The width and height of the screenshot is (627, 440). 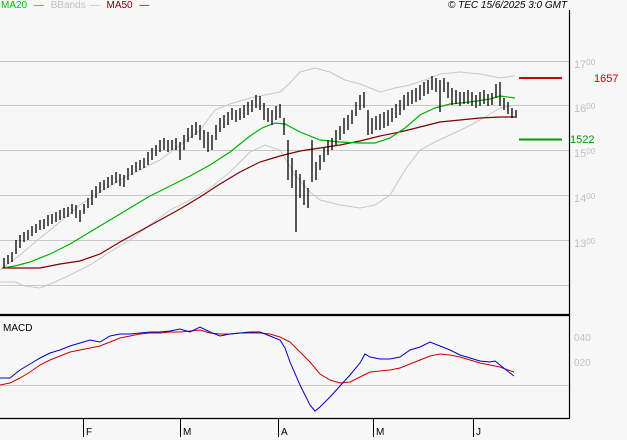 What do you see at coordinates (284, 432) in the screenshot?
I see `x-label-apr: A` at bounding box center [284, 432].